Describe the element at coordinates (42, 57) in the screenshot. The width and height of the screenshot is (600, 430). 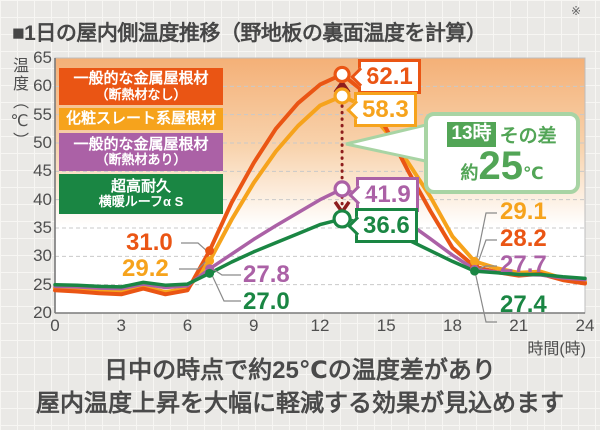
I see `y-tick-label: 65` at that location.